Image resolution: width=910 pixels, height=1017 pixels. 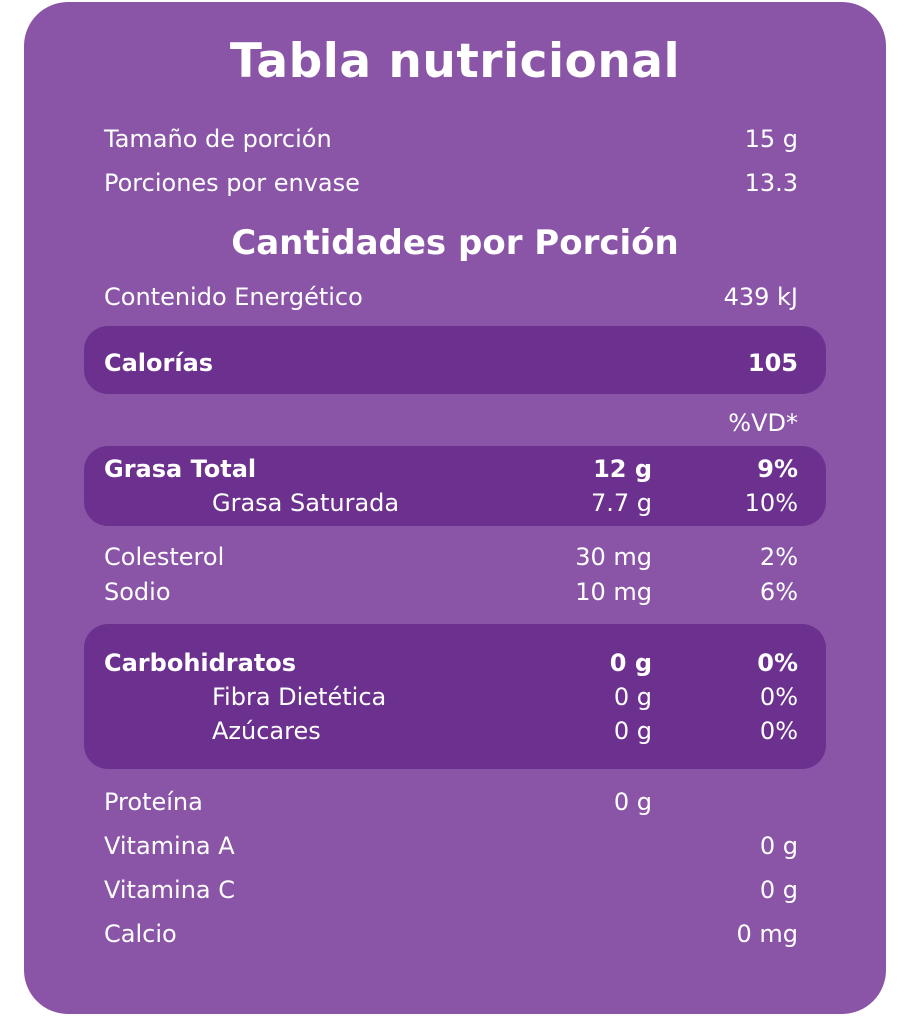 What do you see at coordinates (767, 934) in the screenshot?
I see `calcium-value: 0 mg` at bounding box center [767, 934].